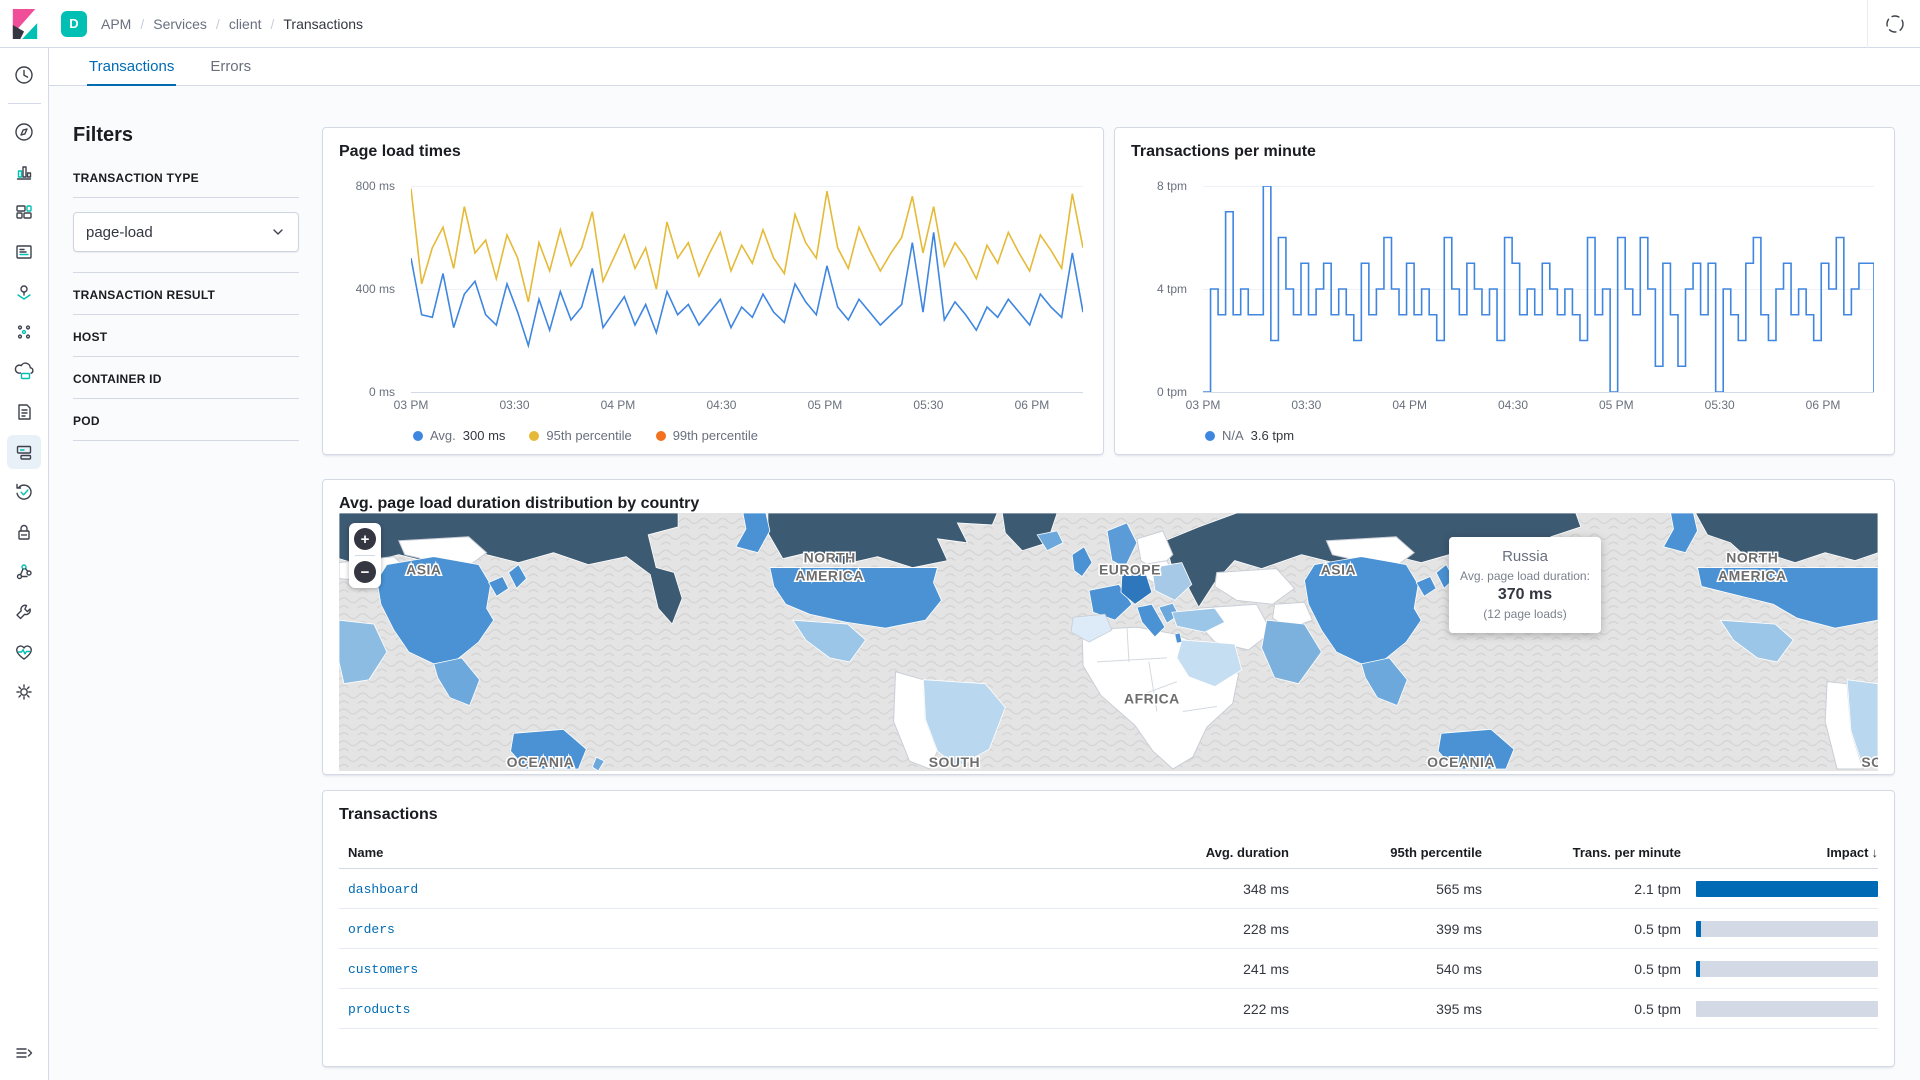 The image size is (1920, 1080). I want to click on cell-trans-per-minute: 2.1 tpm, so click(1657, 888).